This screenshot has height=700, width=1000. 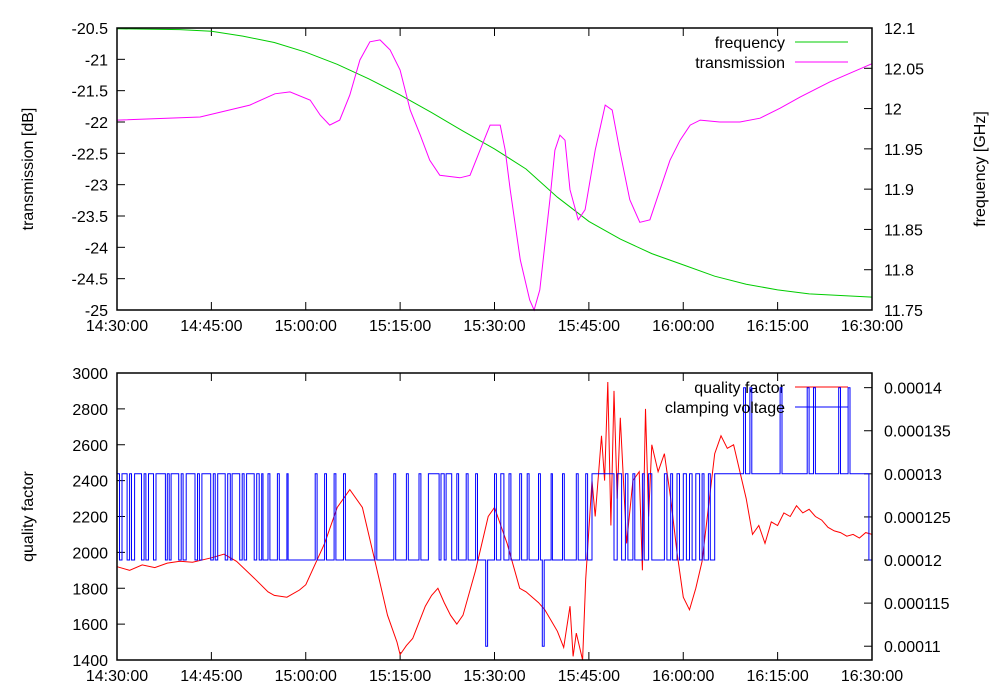 I want to click on y-tick-label: -25, so click(x=96, y=311).